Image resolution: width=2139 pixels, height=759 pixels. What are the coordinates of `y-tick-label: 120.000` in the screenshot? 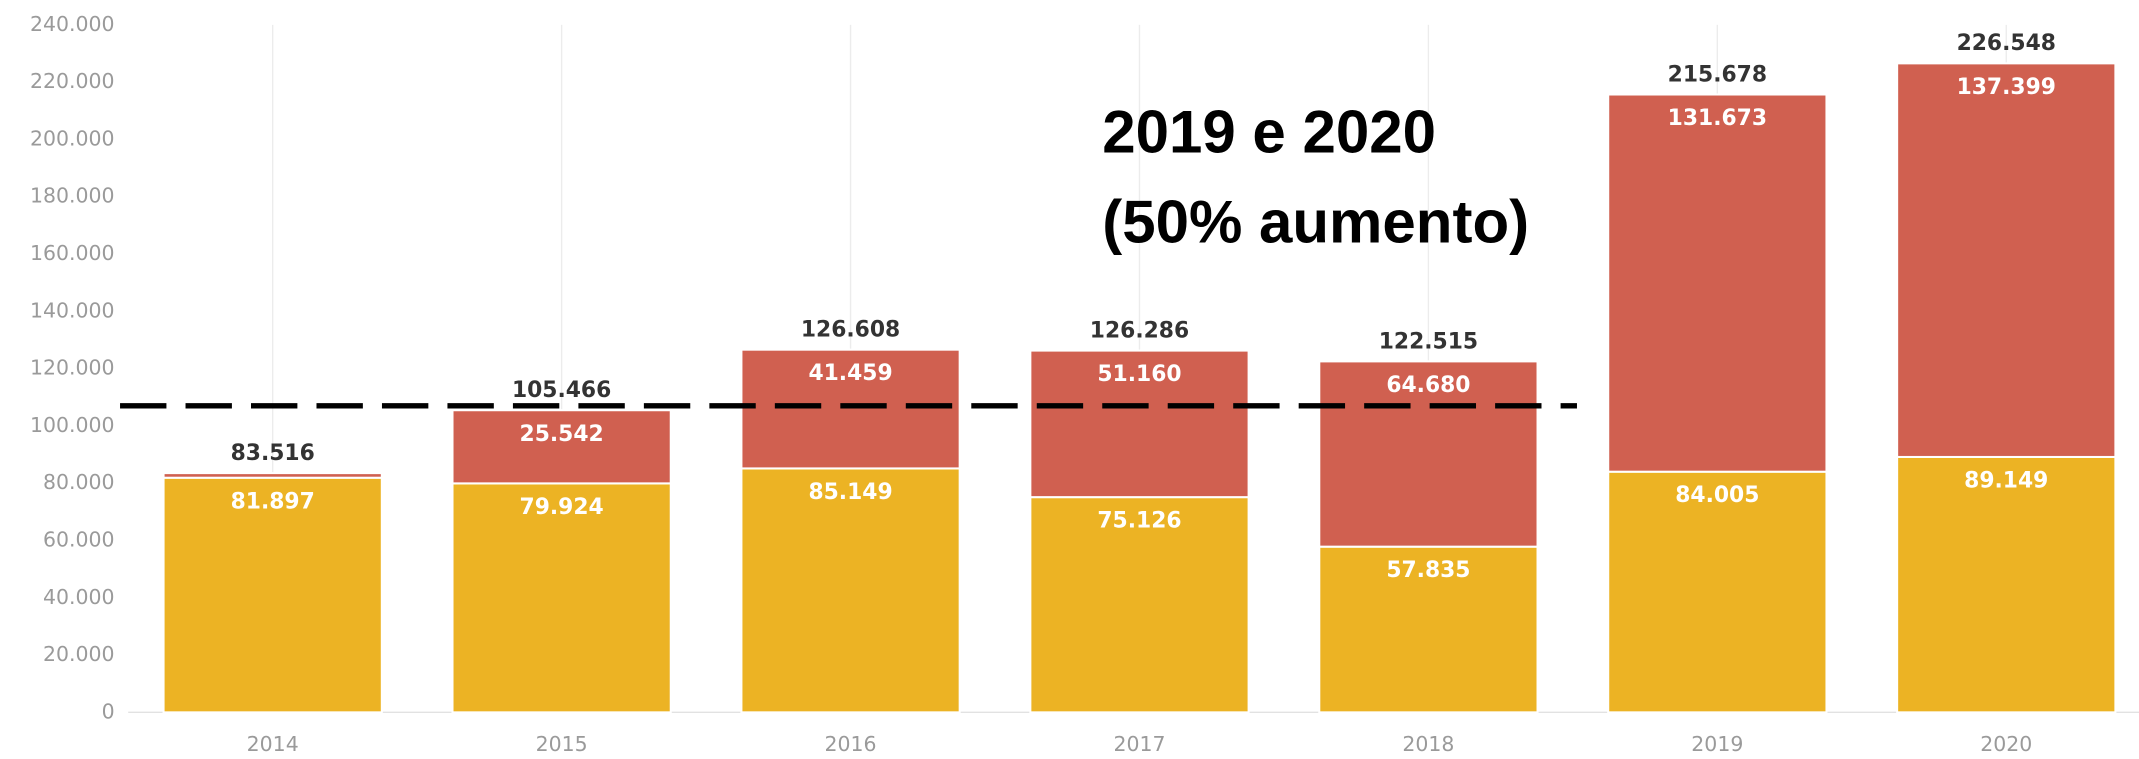 It's located at (72, 368).